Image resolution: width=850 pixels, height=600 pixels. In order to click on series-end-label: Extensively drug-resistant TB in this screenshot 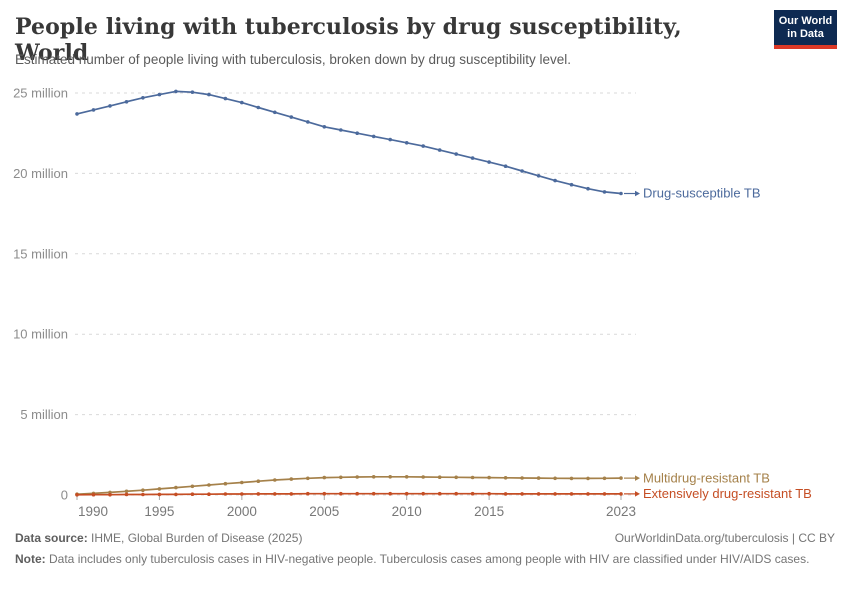, I will do `click(727, 493)`.